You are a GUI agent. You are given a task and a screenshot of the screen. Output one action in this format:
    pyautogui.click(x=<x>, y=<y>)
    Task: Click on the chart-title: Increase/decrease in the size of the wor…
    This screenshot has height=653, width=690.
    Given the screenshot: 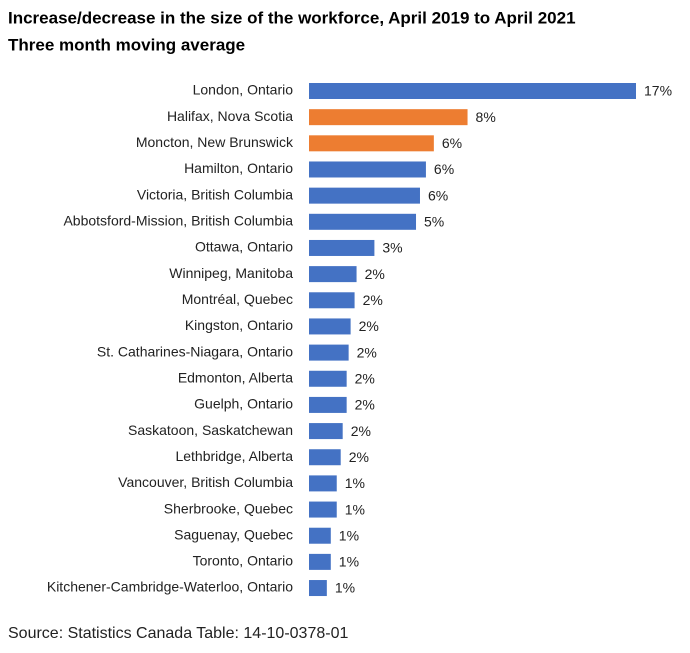 What is the action you would take?
    pyautogui.click(x=292, y=17)
    